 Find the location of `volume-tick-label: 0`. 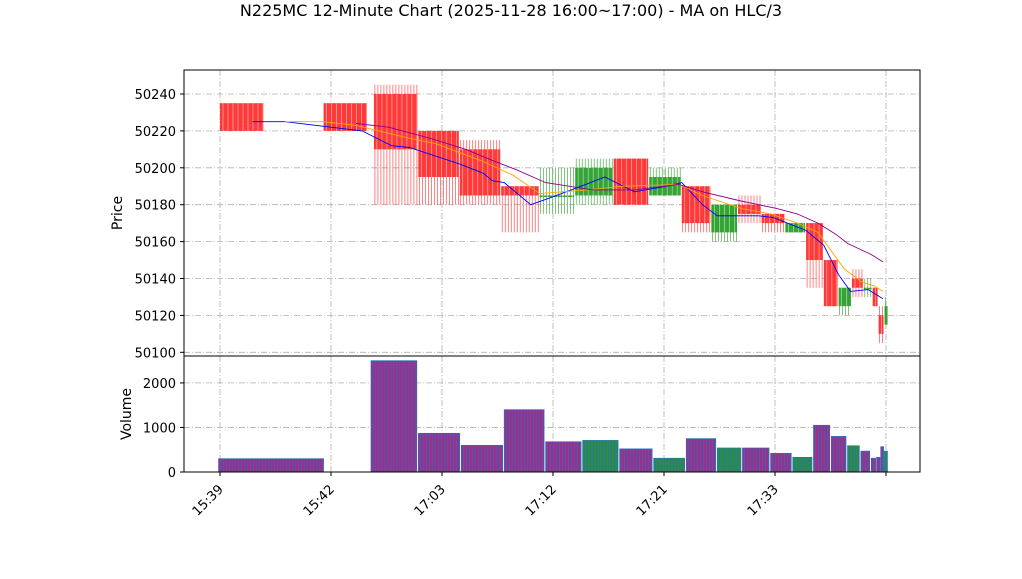

volume-tick-label: 0 is located at coordinates (172, 473).